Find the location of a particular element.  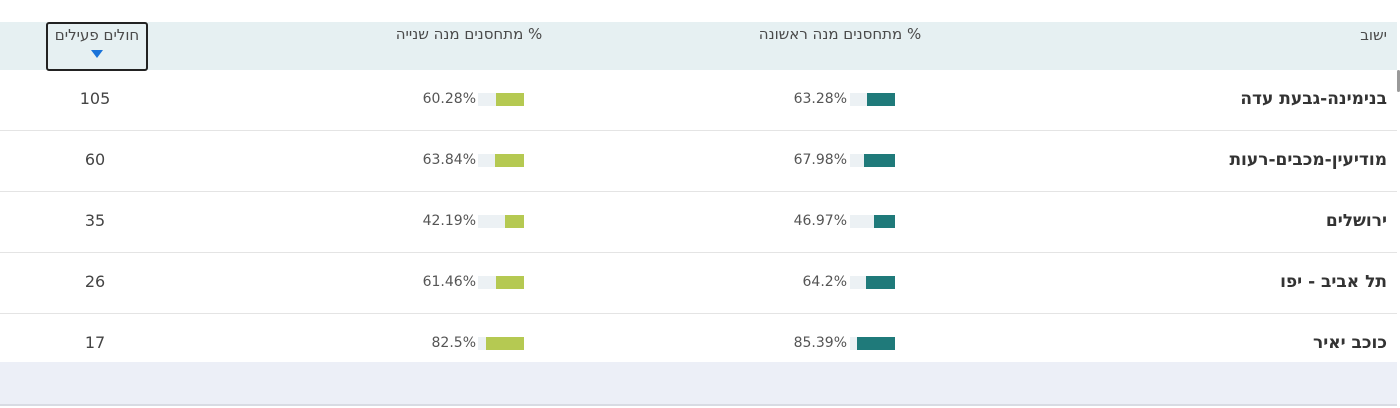

active-sick-count: 26 is located at coordinates (95, 281).